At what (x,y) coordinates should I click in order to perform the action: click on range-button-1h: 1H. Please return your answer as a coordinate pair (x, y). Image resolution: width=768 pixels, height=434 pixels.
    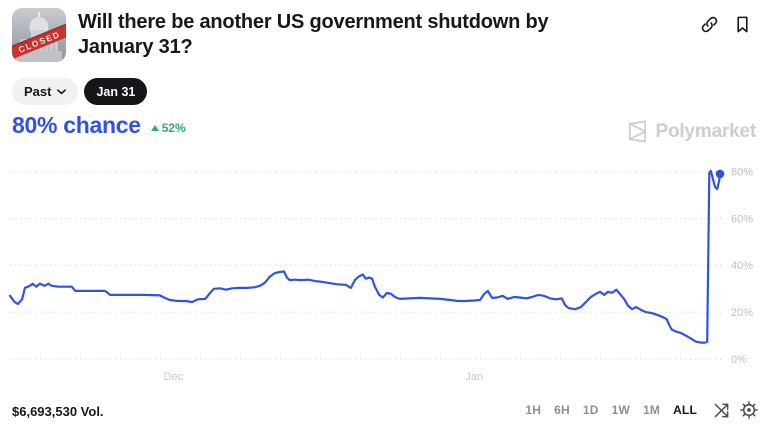
    Looking at the image, I should click on (533, 410).